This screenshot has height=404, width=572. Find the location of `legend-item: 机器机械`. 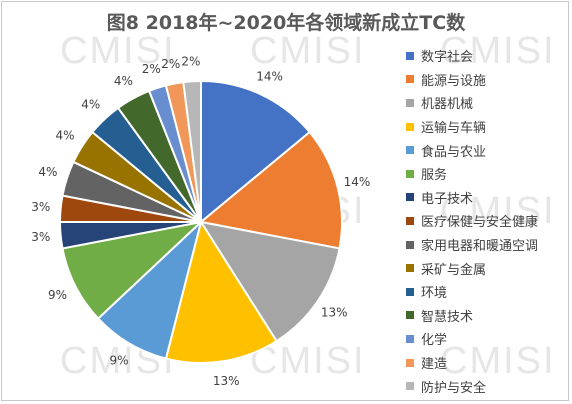

legend-item: 机器机械 is located at coordinates (472, 103).